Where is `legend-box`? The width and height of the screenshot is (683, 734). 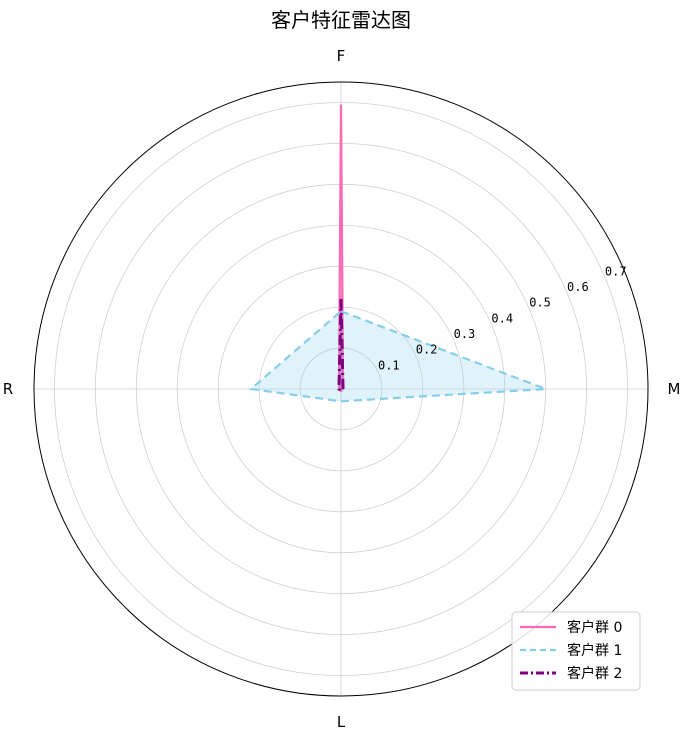
legend-box is located at coordinates (576, 651).